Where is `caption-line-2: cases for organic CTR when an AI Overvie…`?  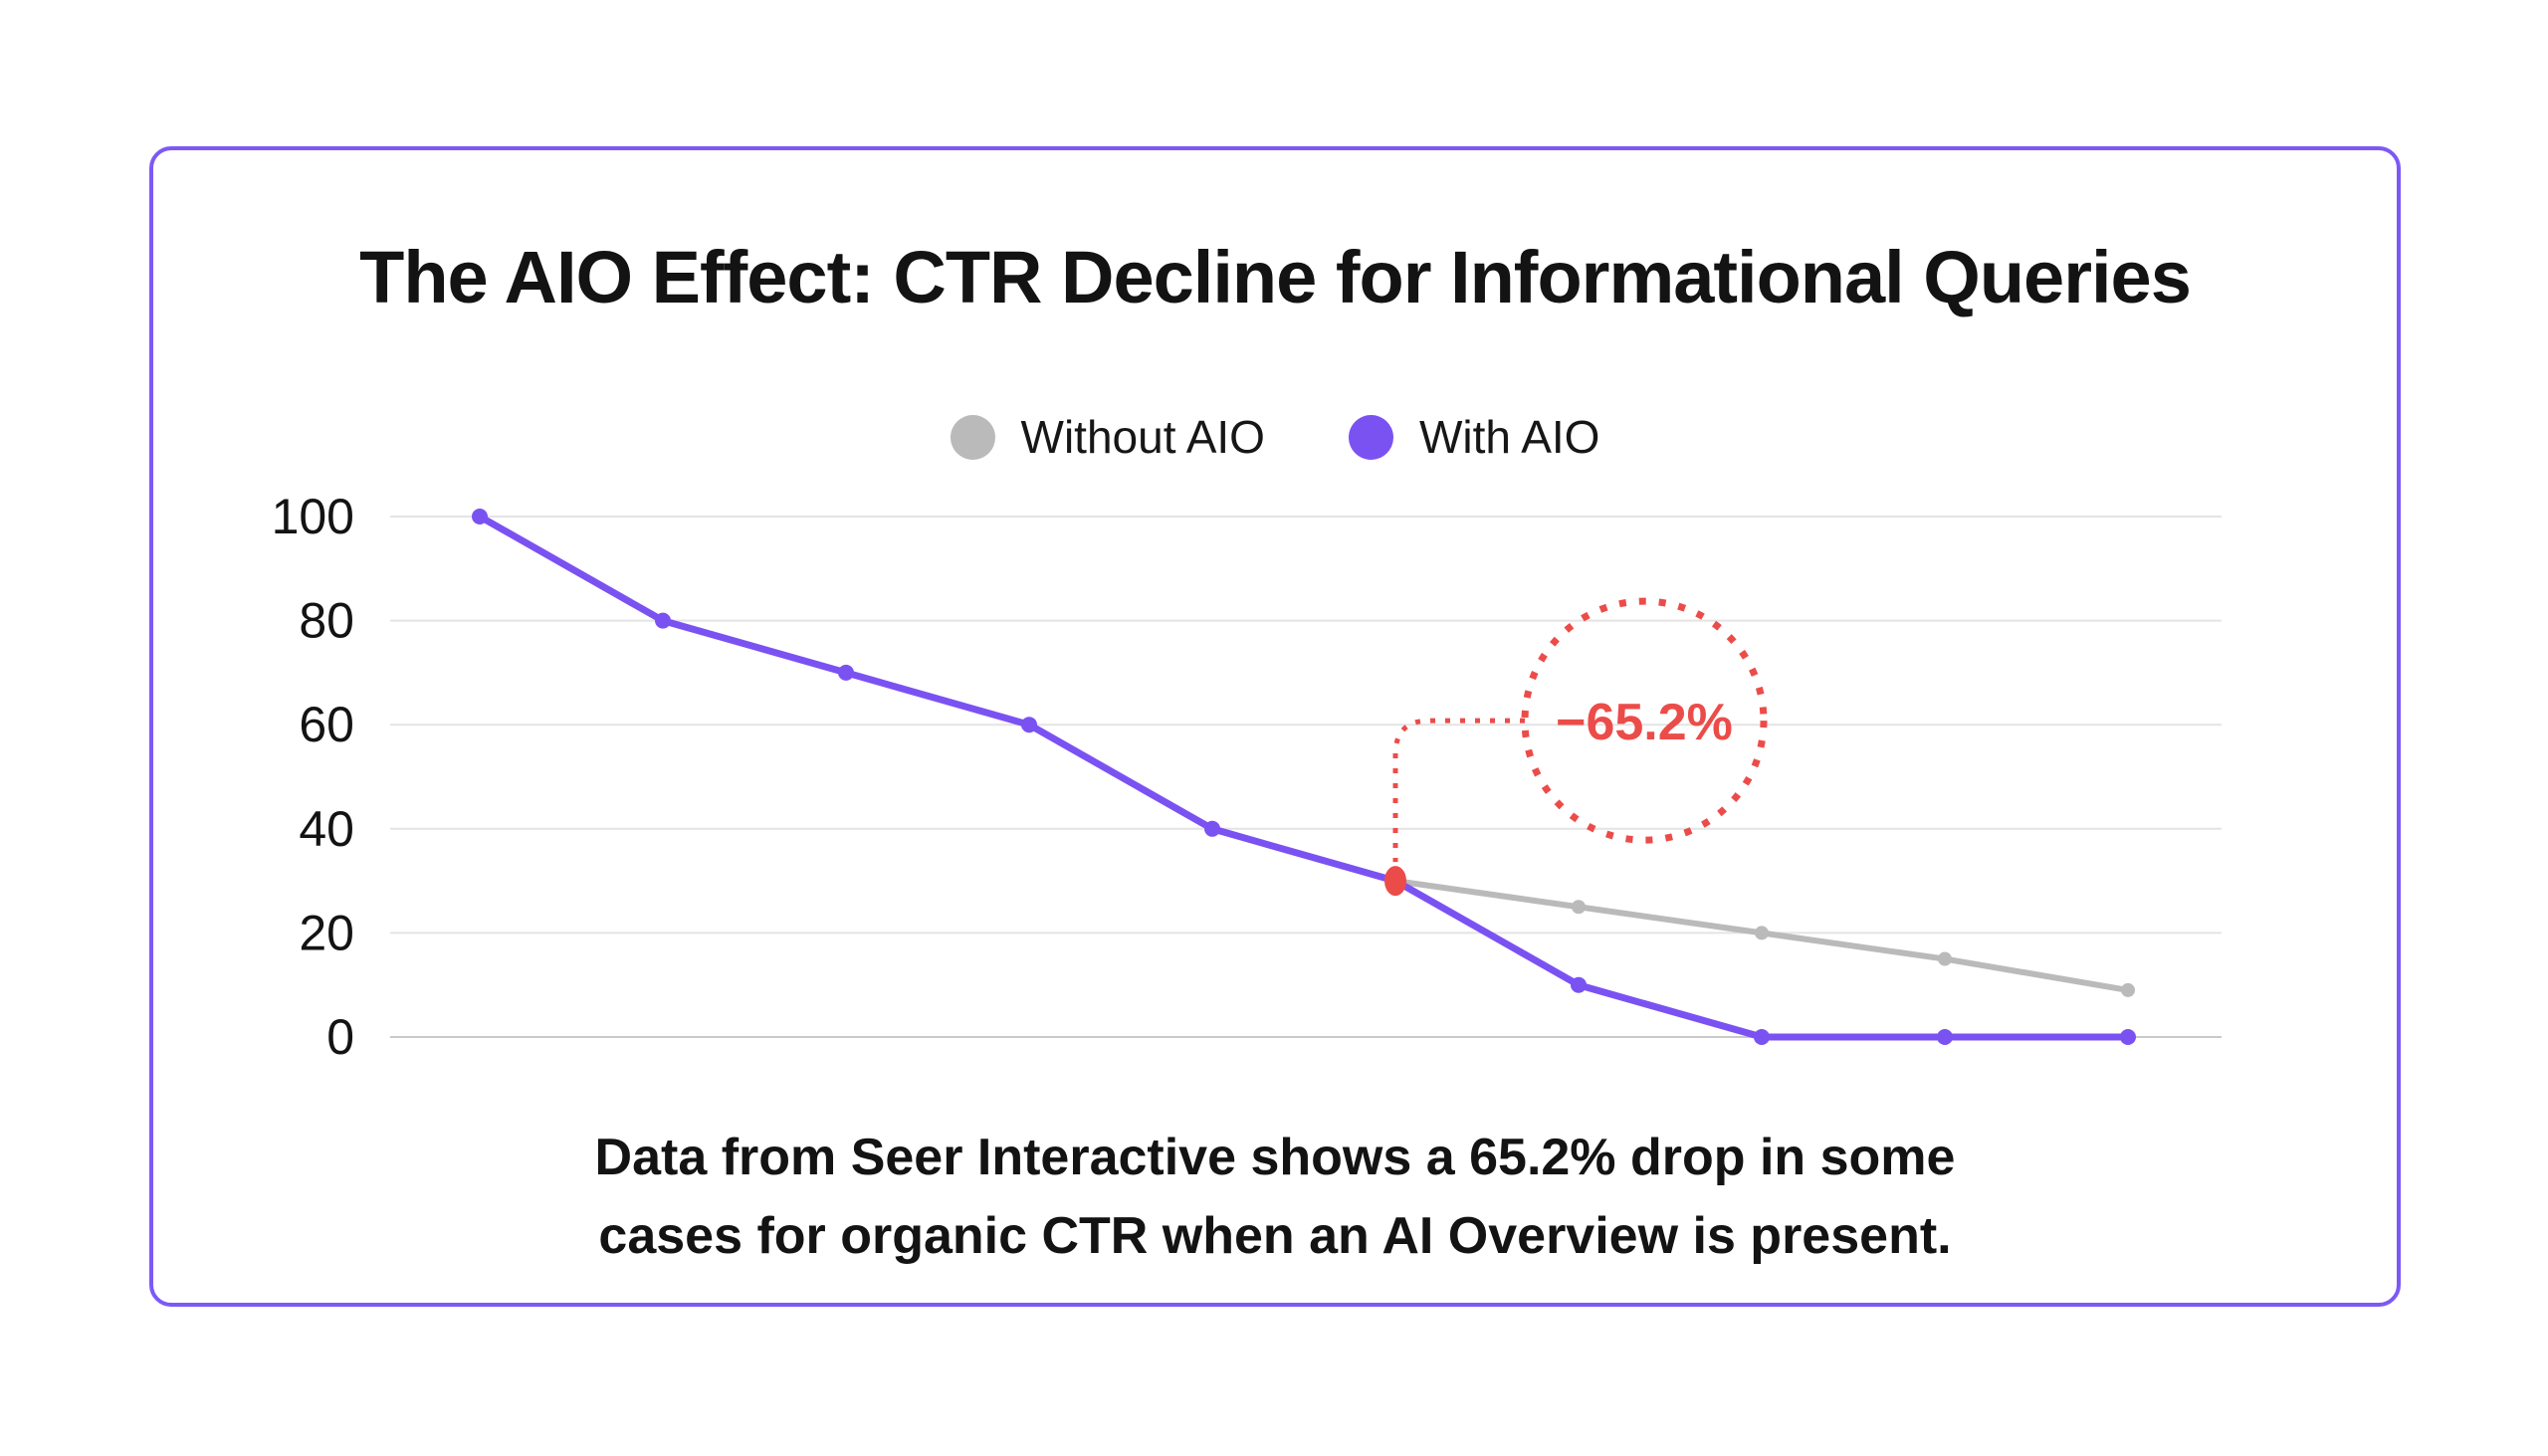
caption-line-2: cases for organic CTR when an AI Overvie… is located at coordinates (1275, 1236).